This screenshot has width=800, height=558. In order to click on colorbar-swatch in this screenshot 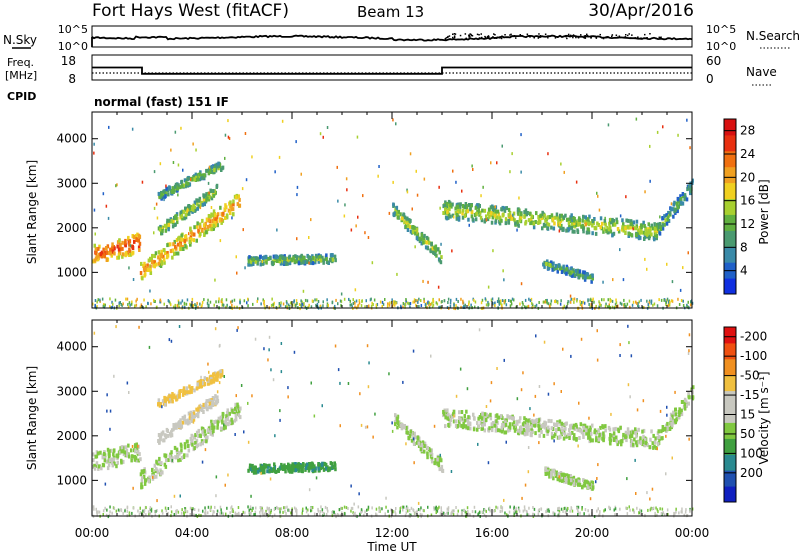, I will do `click(730, 127)`.